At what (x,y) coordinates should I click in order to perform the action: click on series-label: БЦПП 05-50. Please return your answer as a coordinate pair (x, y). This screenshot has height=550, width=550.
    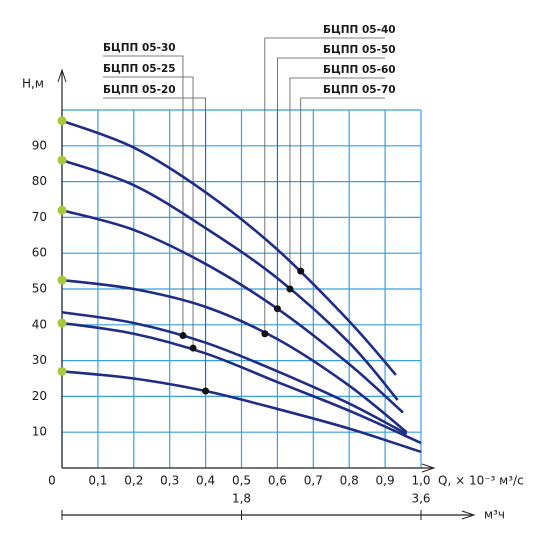
    Looking at the image, I should click on (359, 50).